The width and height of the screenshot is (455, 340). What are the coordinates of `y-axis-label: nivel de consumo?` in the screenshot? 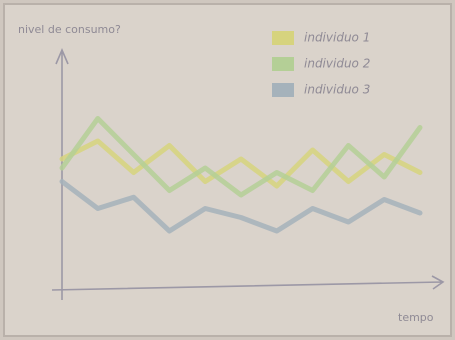 It's located at (69, 29).